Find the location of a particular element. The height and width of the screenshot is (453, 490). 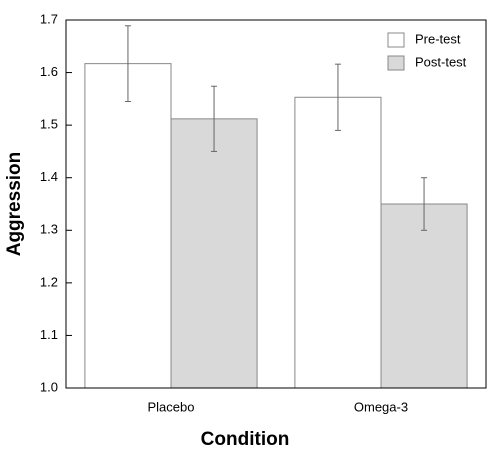

x-tick-label: Omega-3 is located at coordinates (381, 406).